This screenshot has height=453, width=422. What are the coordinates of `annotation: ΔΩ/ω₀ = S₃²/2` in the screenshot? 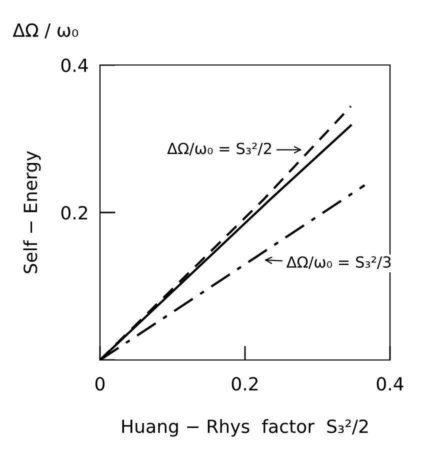 It's located at (219, 149).